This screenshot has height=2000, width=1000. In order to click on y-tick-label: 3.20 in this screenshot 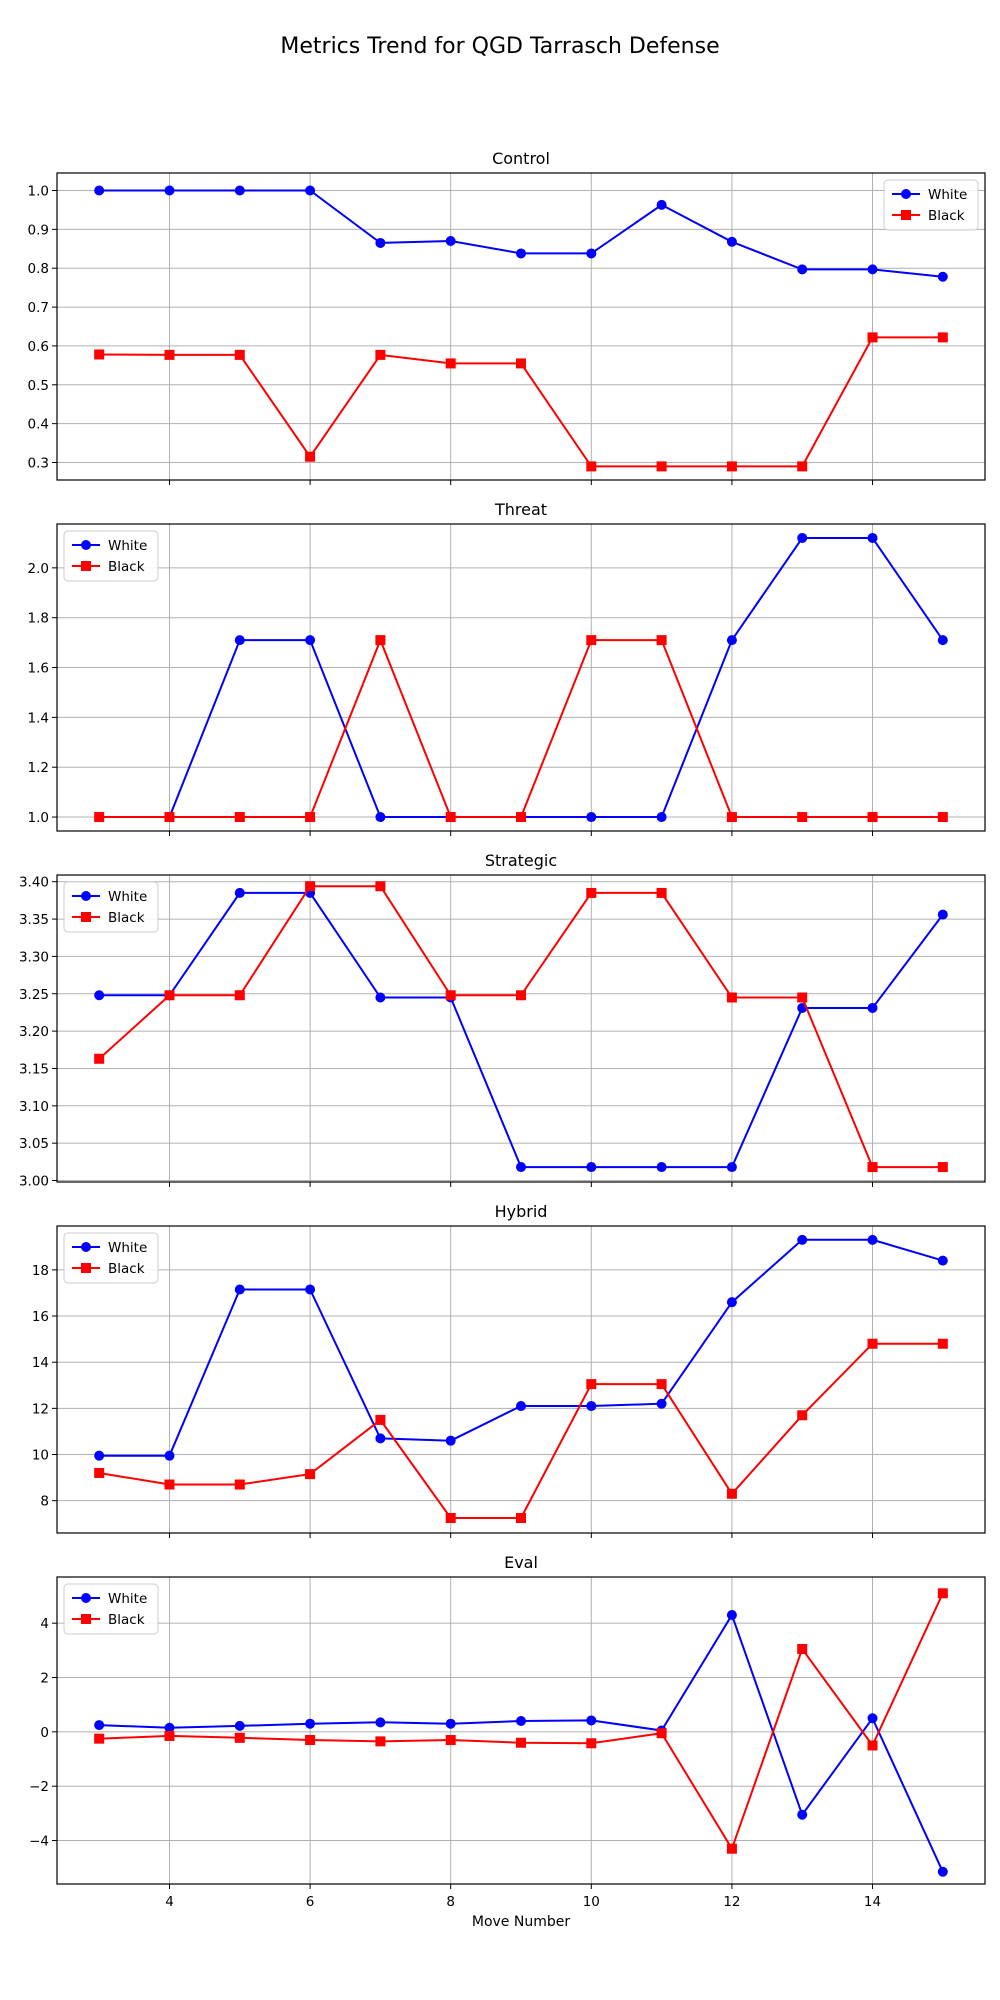, I will do `click(34, 1032)`.